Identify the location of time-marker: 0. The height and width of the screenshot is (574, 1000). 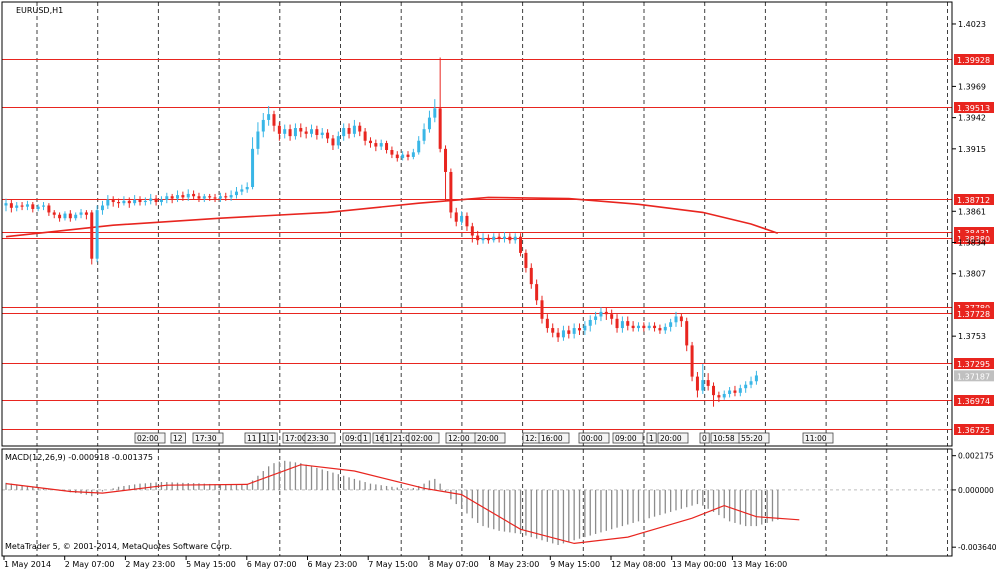
(704, 438).